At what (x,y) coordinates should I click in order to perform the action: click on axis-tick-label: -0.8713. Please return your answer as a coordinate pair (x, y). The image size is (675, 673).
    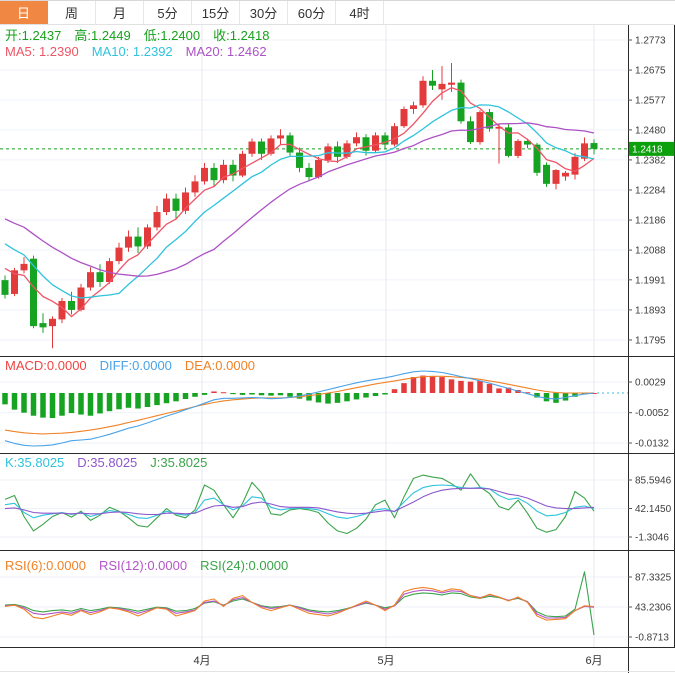
    Looking at the image, I should click on (652, 637).